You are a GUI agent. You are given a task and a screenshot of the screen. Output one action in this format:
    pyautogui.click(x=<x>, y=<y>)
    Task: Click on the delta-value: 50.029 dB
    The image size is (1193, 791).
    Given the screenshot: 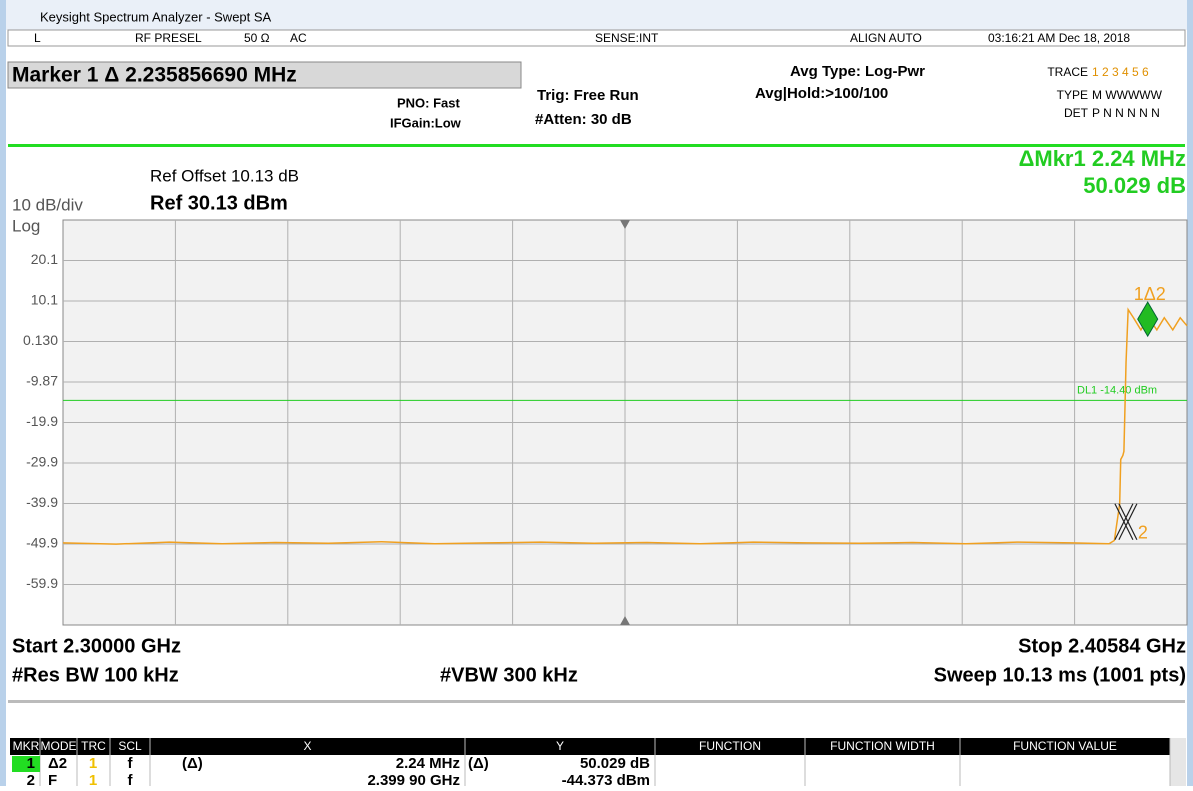 What is the action you would take?
    pyautogui.click(x=1134, y=185)
    